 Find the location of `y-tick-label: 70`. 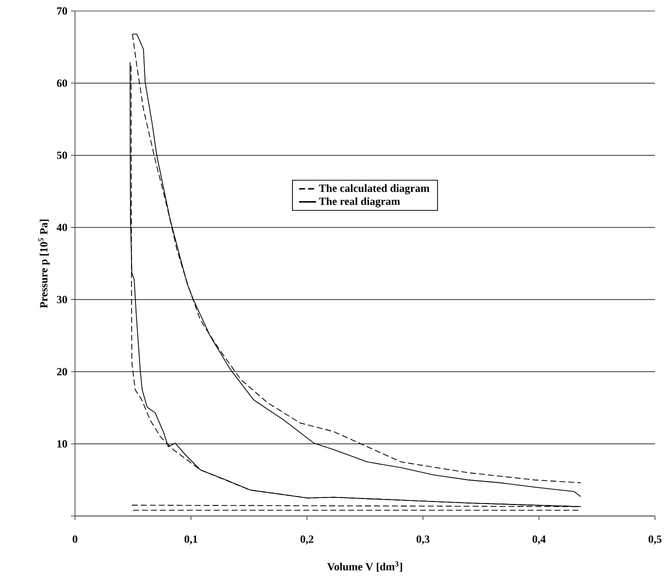

y-tick-label: 70 is located at coordinates (62, 11).